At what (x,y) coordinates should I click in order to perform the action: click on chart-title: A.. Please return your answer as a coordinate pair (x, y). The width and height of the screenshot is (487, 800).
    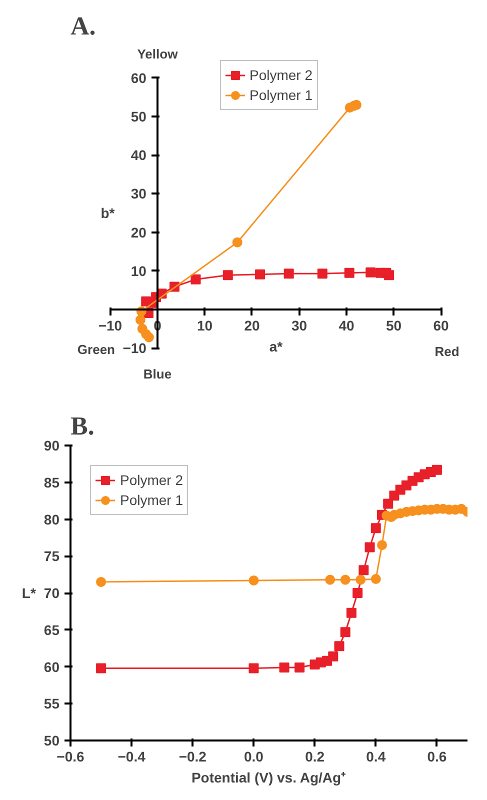
    Looking at the image, I should click on (83, 26).